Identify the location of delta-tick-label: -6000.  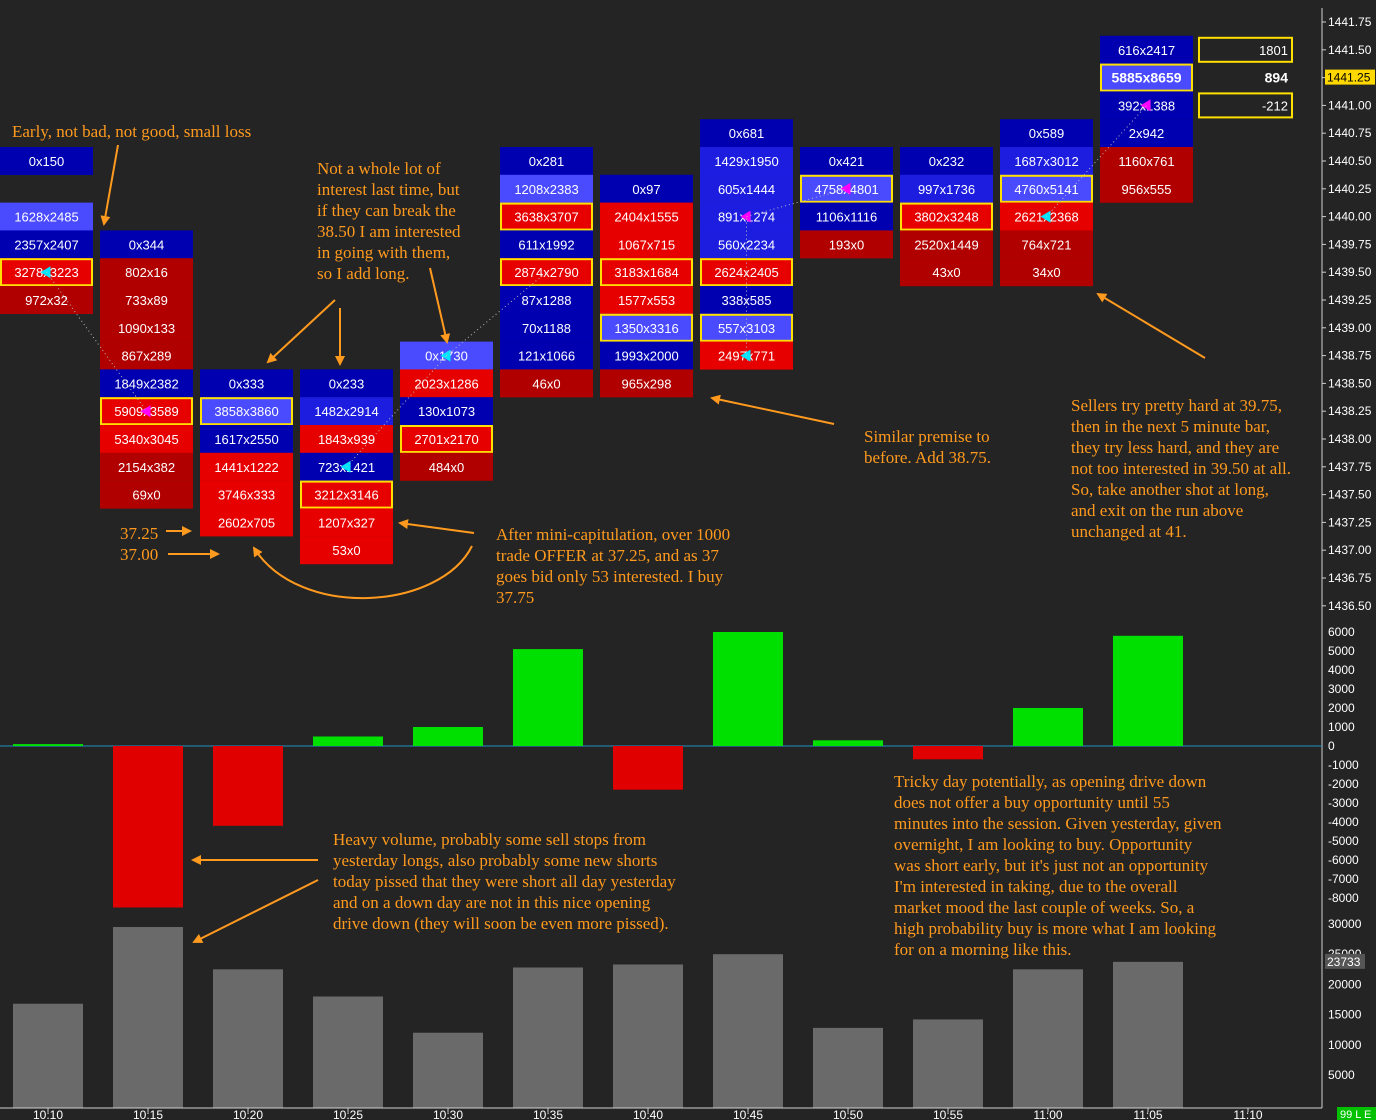
(1343, 860).